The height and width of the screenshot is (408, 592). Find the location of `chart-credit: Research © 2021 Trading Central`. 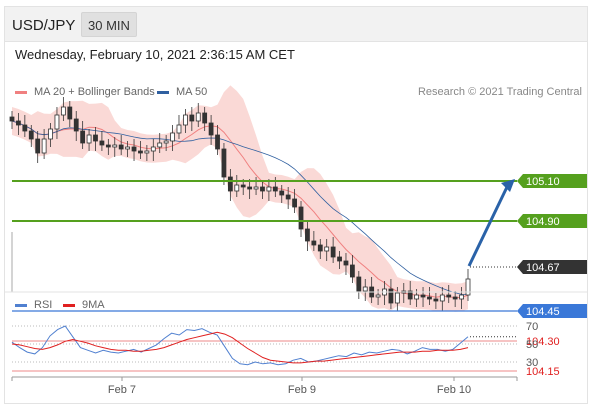

chart-credit: Research © 2021 Trading Central is located at coordinates (499, 92).